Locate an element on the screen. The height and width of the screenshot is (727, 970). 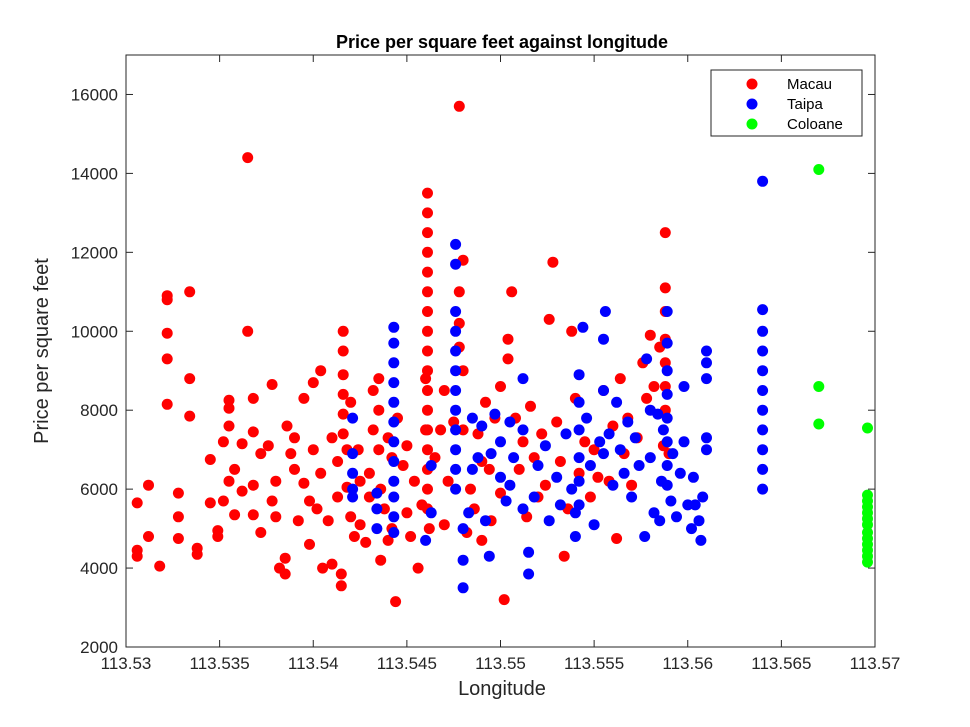
x-tick-label-0: 113.53 is located at coordinates (126, 663).